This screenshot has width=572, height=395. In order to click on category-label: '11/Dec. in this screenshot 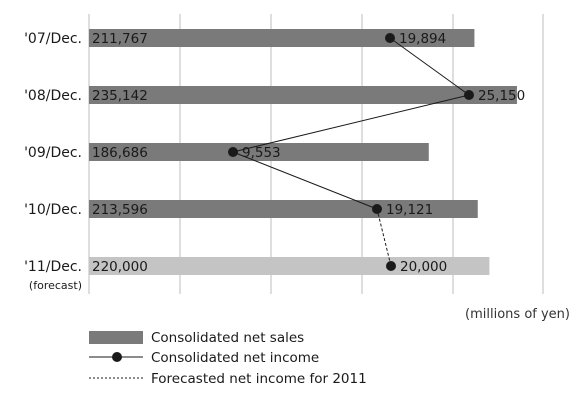, I will do `click(53, 267)`.